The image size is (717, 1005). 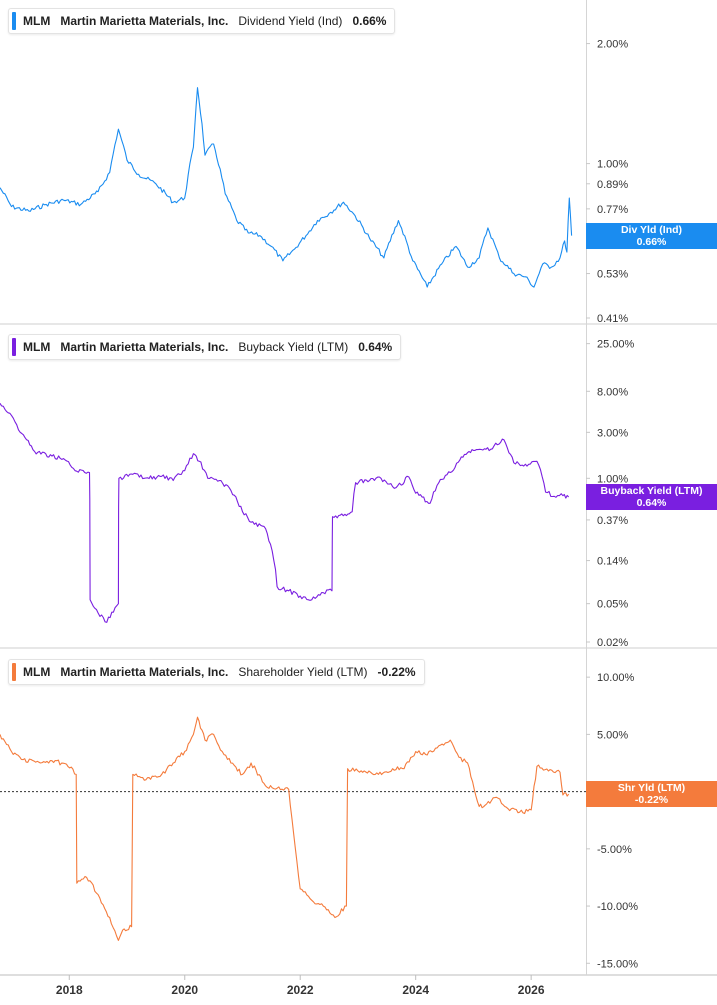 I want to click on badge-value: -0.22%, so click(x=651, y=800).